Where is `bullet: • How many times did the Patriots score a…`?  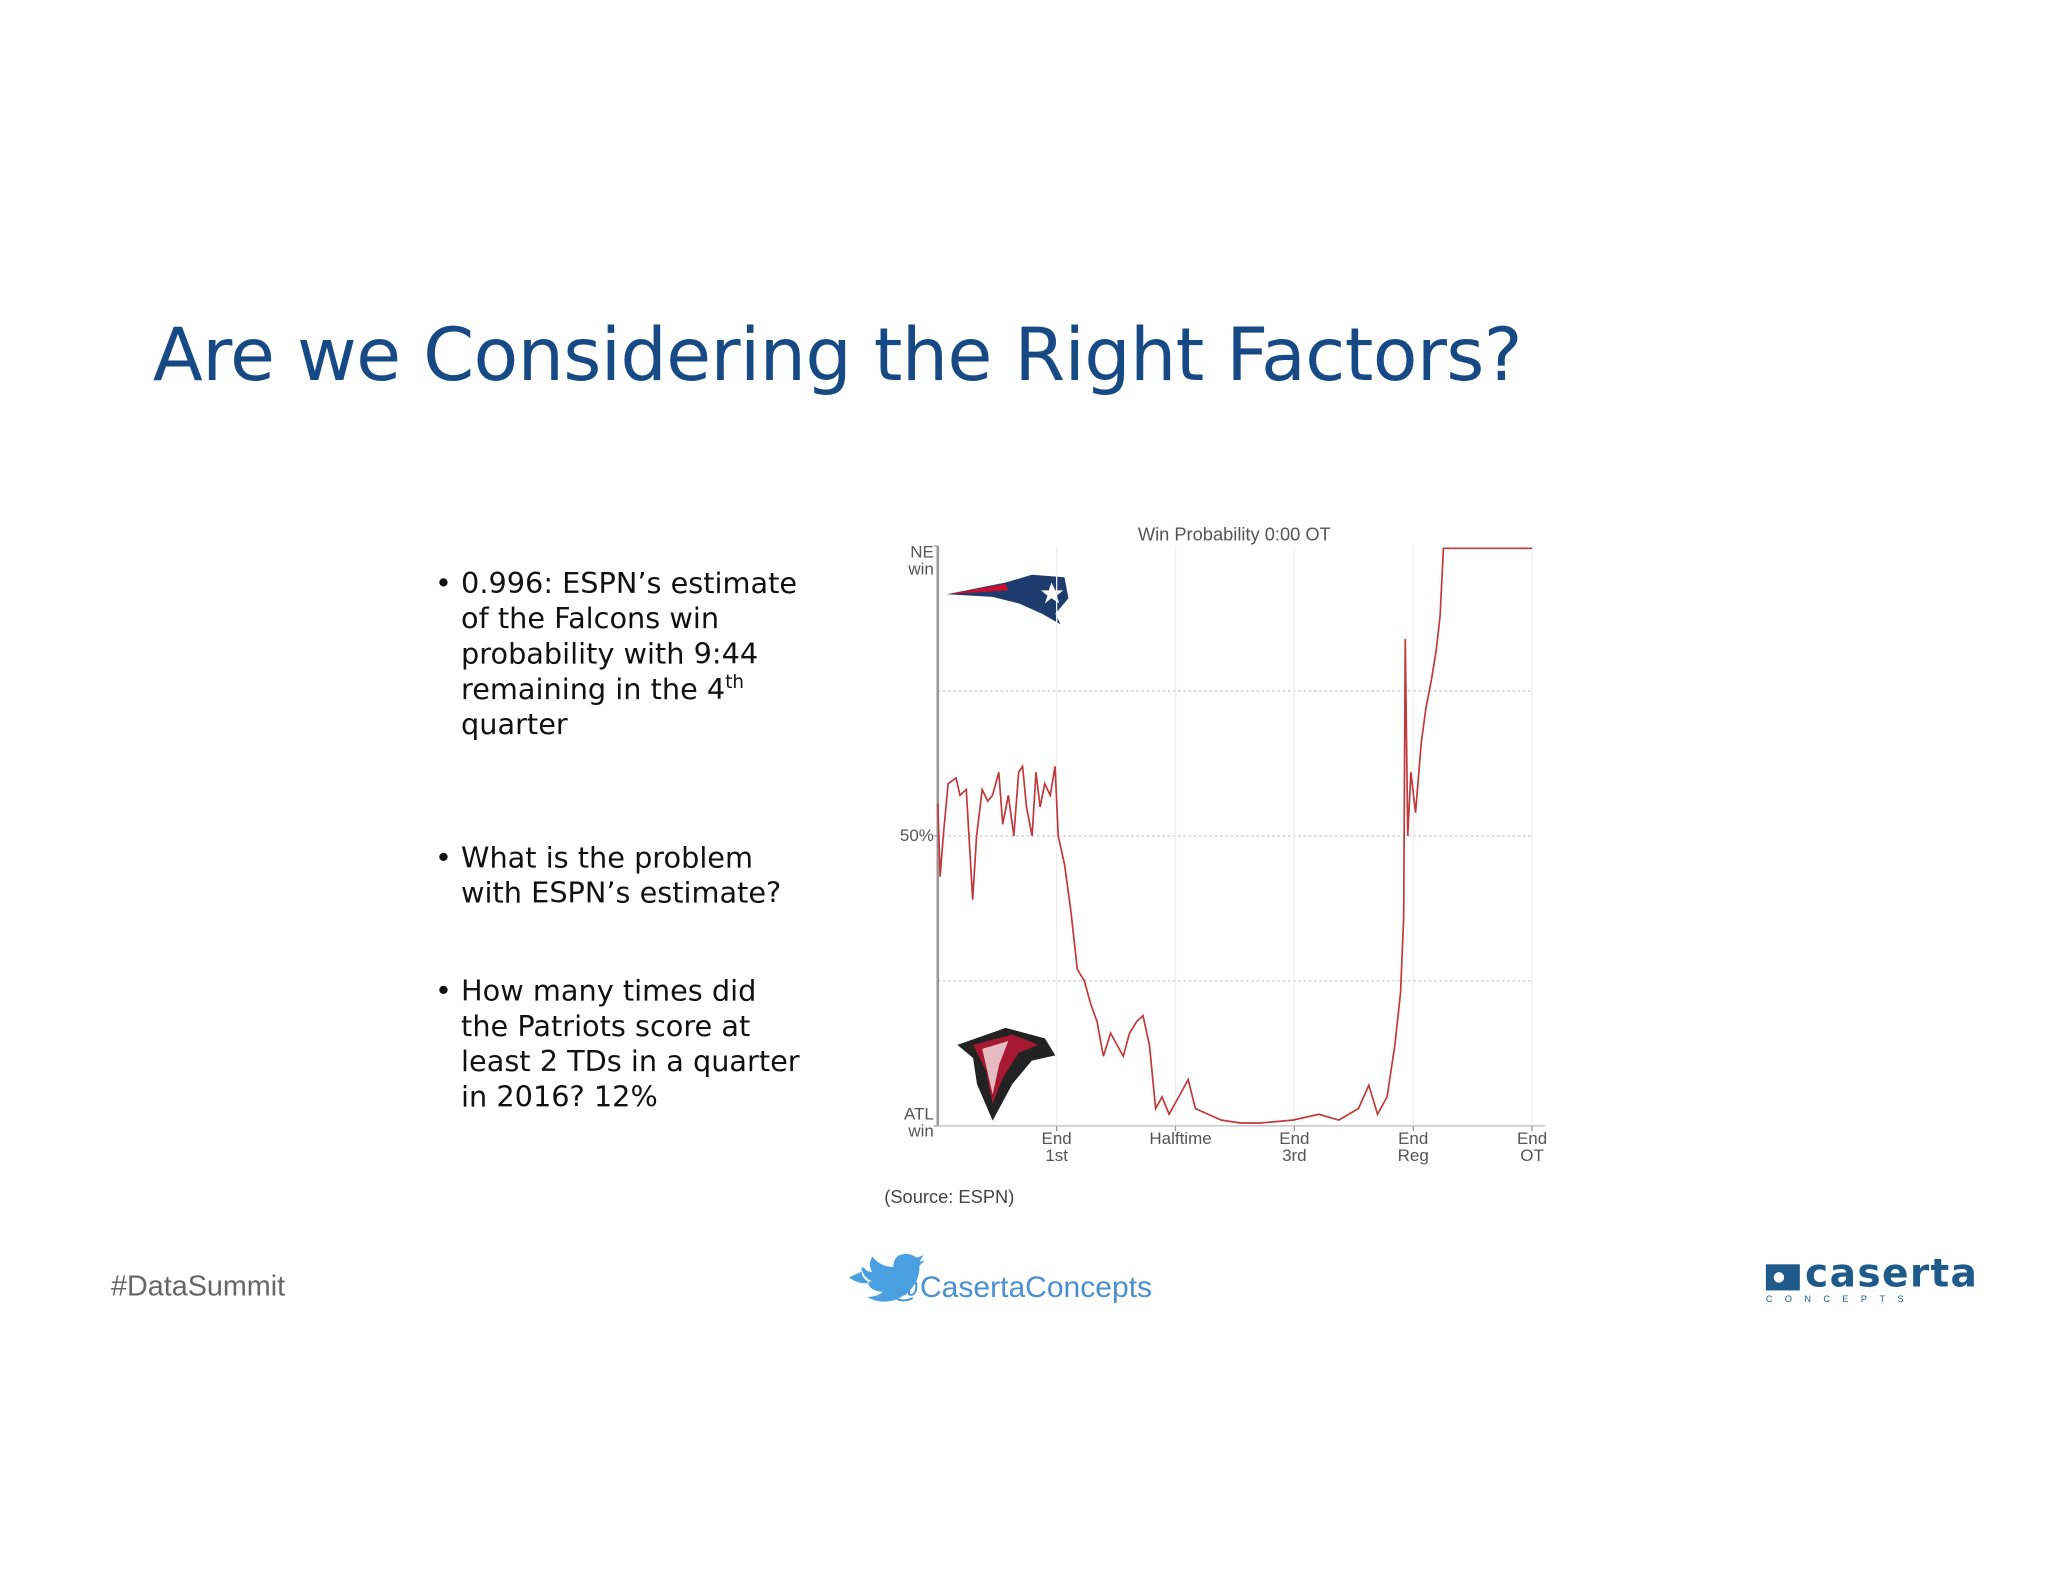 bullet: • How many times did the Patriots score a… is located at coordinates (617, 1045).